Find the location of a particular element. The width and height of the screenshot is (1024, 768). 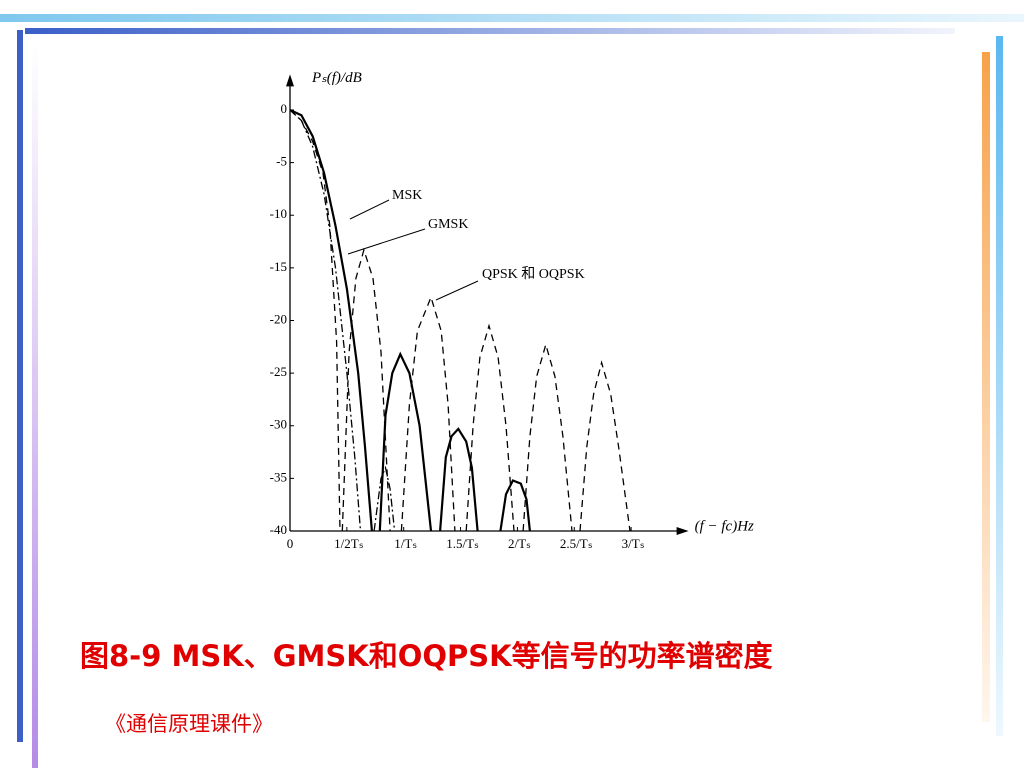

legend-label: GMSK is located at coordinates (448, 224).